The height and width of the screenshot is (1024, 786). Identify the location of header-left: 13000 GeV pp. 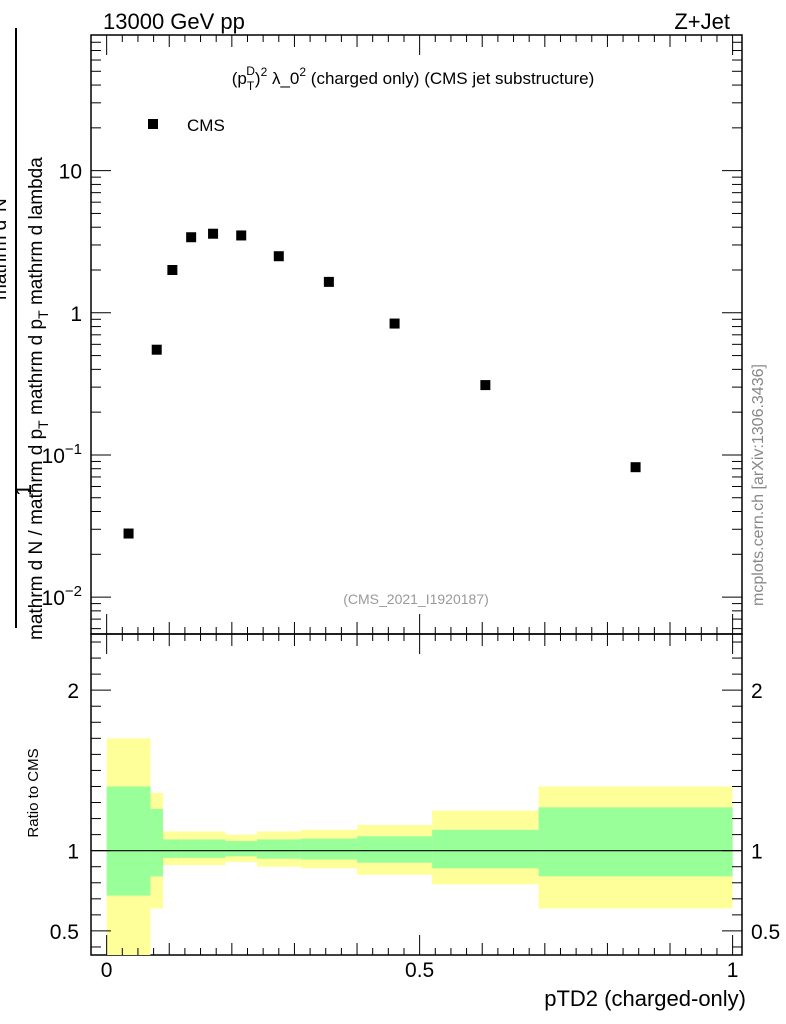
(174, 21).